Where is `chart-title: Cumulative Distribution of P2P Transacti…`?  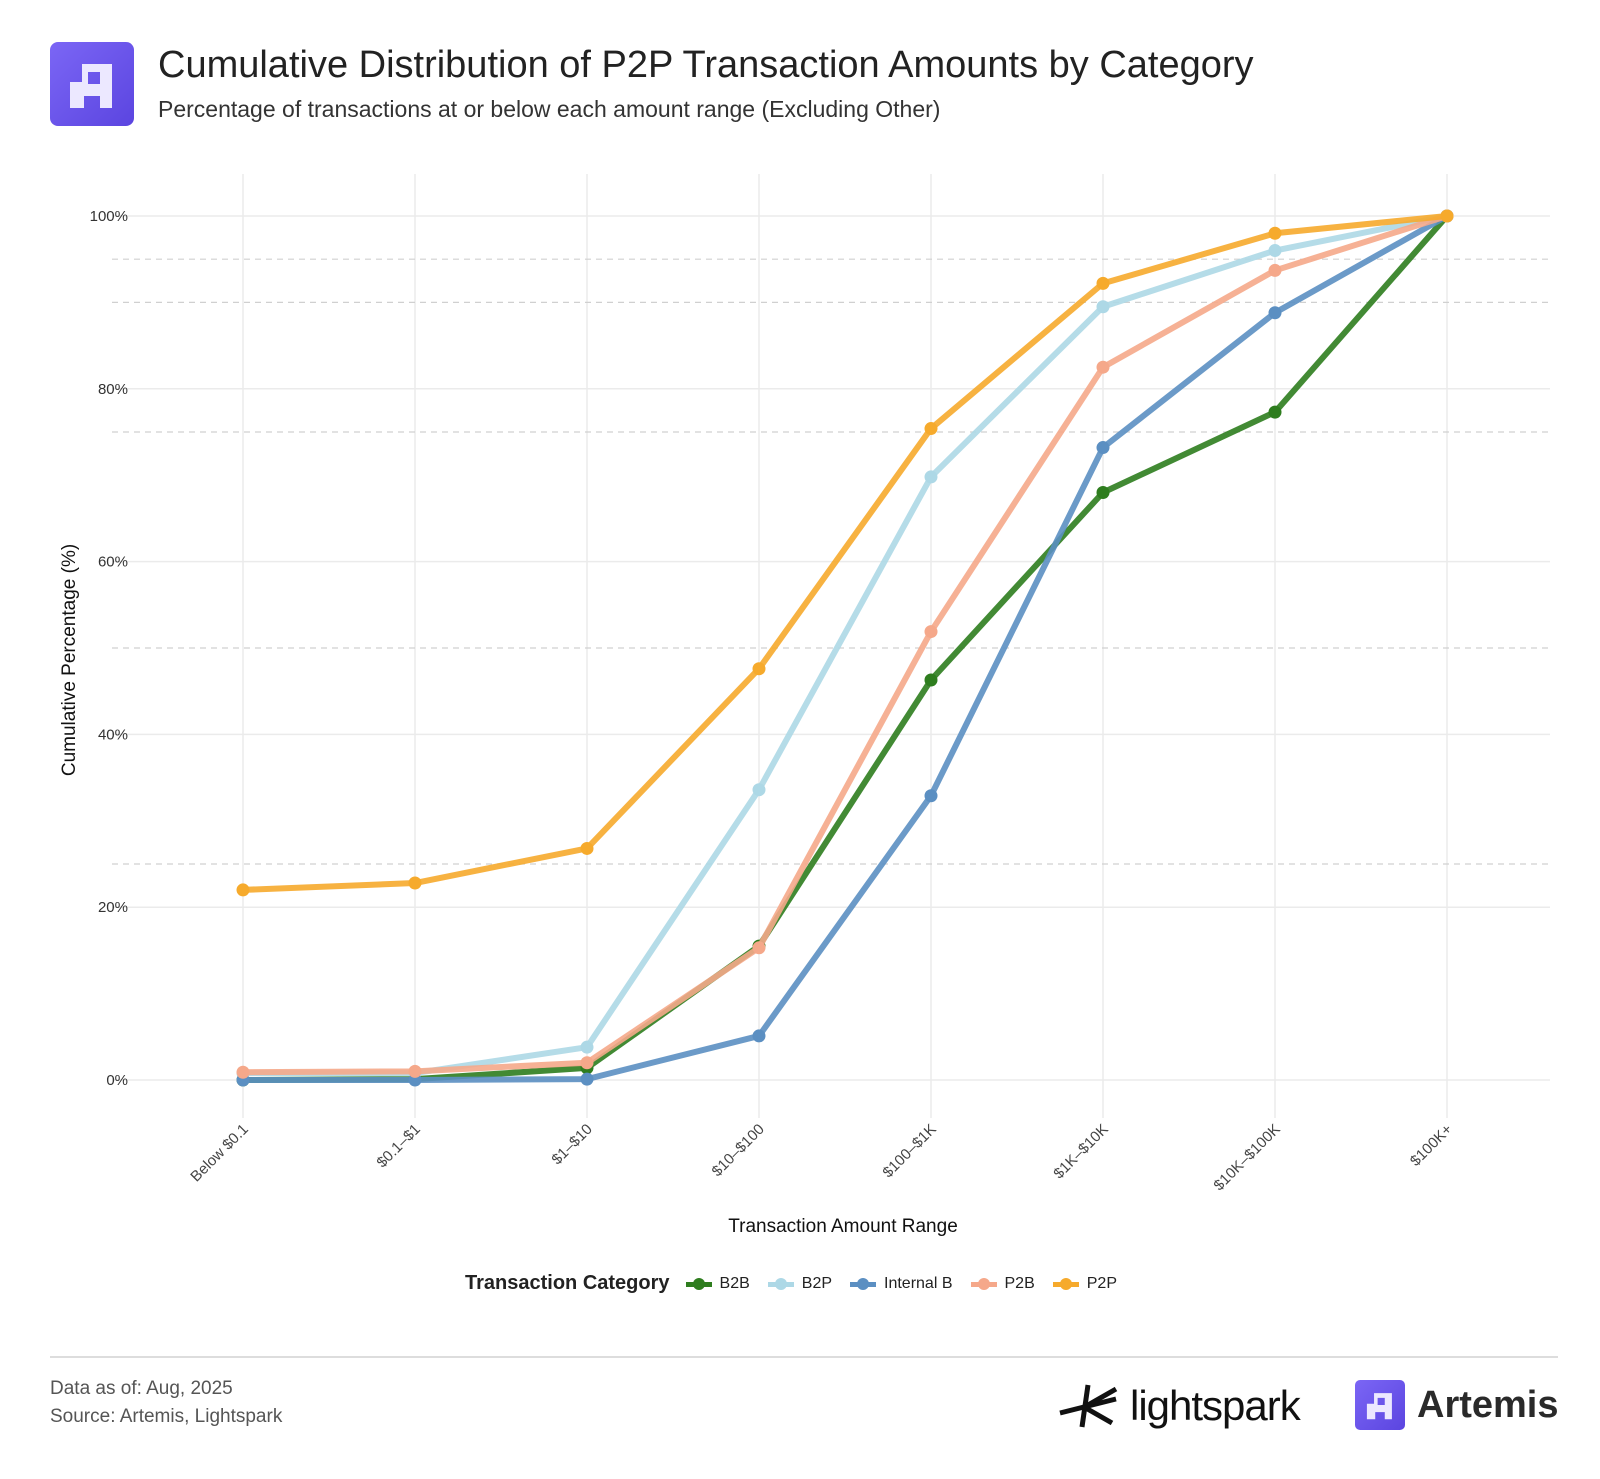
chart-title: Cumulative Distribution of P2P Transacti… is located at coordinates (706, 65).